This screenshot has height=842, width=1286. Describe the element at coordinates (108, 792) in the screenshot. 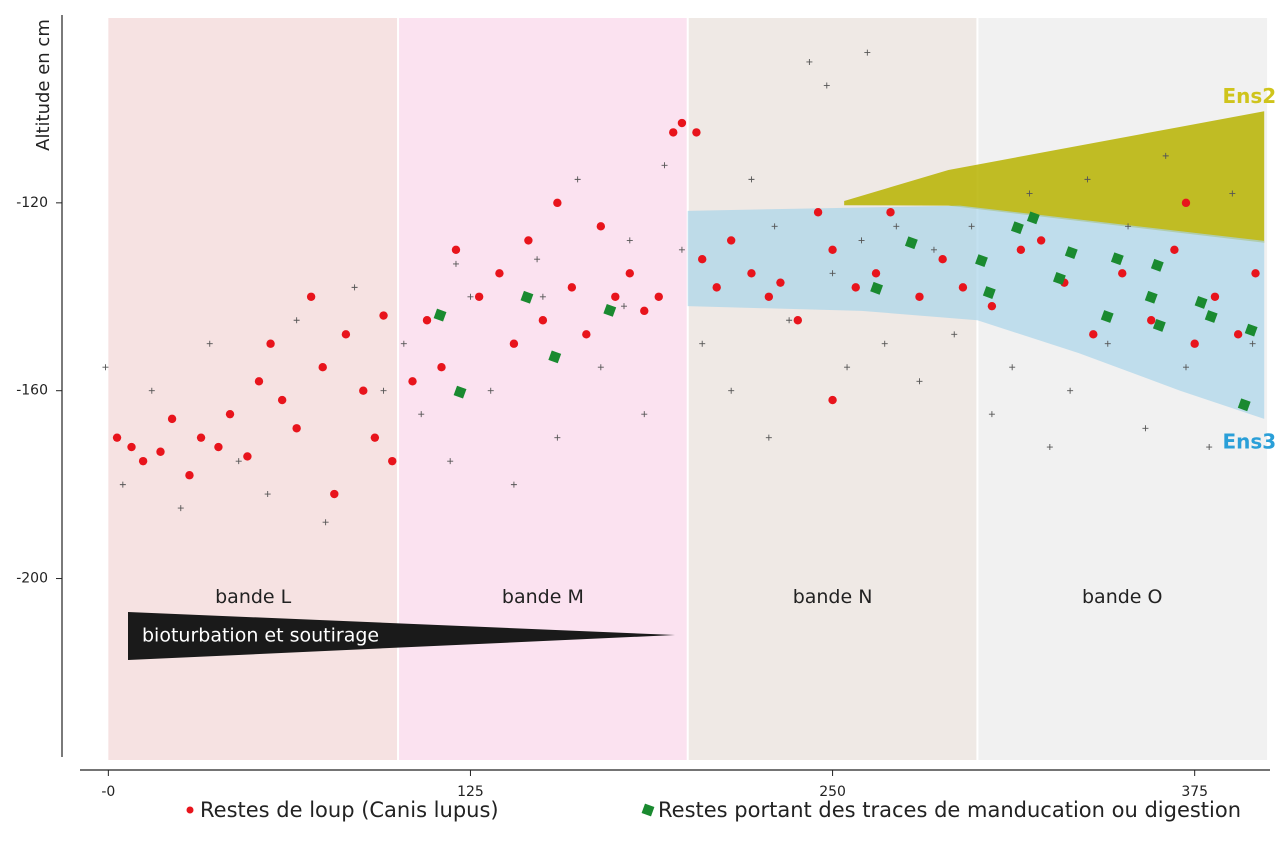

I see `x-tick-label: -0` at that location.